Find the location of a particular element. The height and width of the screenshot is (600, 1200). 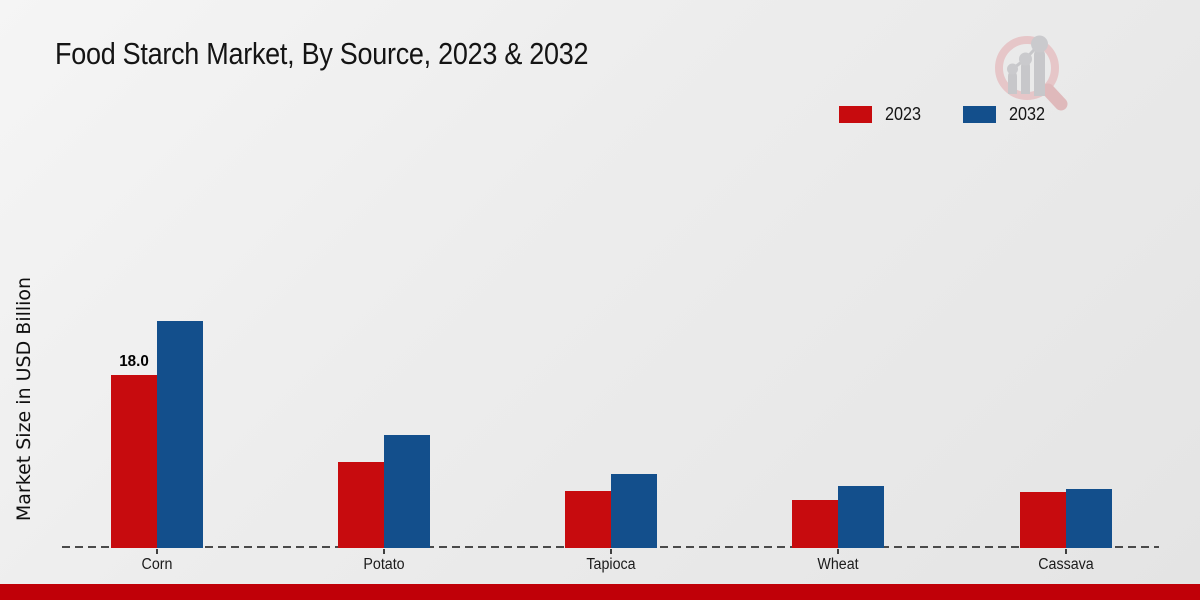

category-label-cassava: Cassava is located at coordinates (1065, 564).